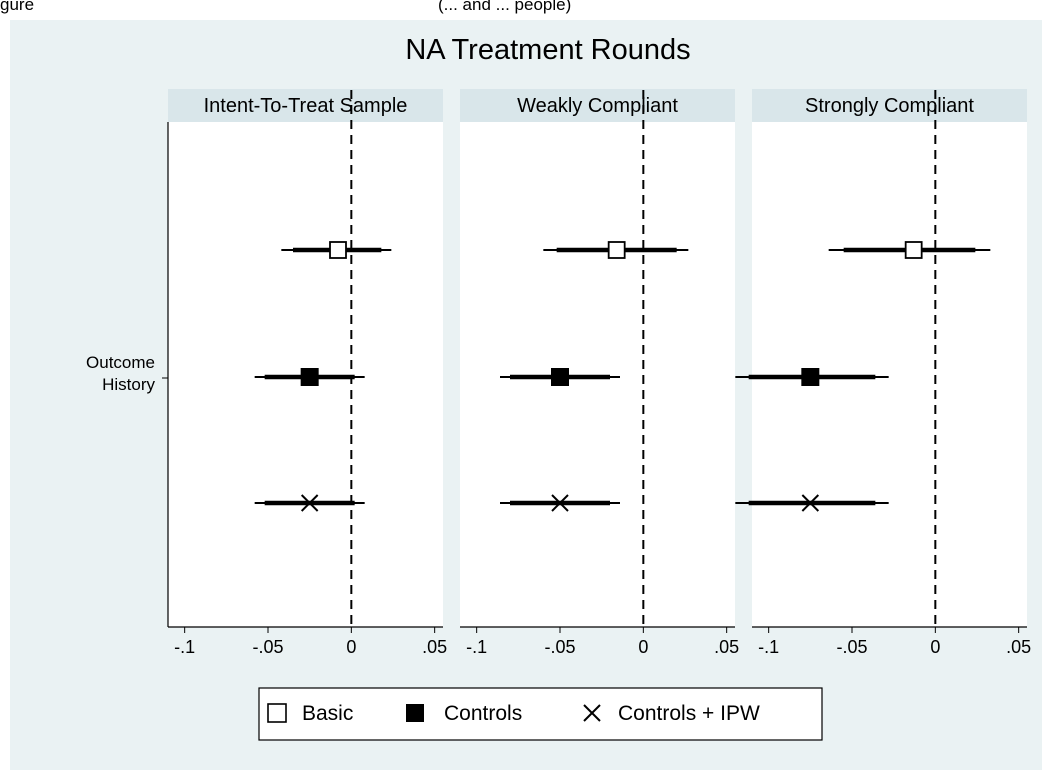  I want to click on legend: Basic Controls Controls + IPW, so click(540, 714).